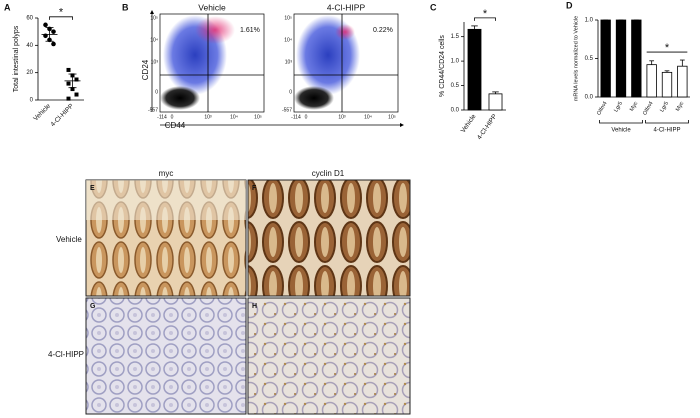 This screenshot has width=700, height=418. What do you see at coordinates (92, 188) in the screenshot?
I see `panel-label: E` at bounding box center [92, 188].